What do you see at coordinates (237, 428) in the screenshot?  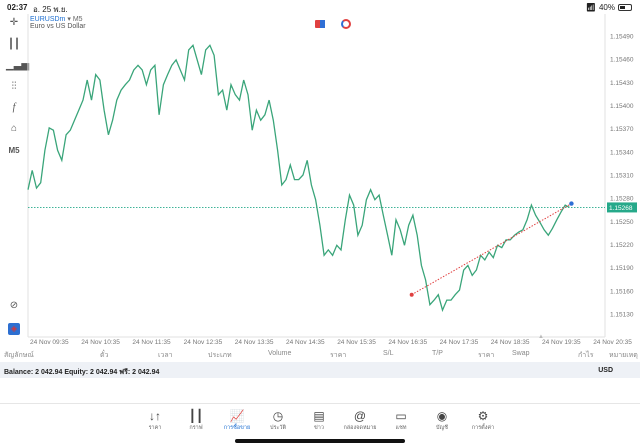 I see `nav-label: การซื้อขาย` at bounding box center [237, 428].